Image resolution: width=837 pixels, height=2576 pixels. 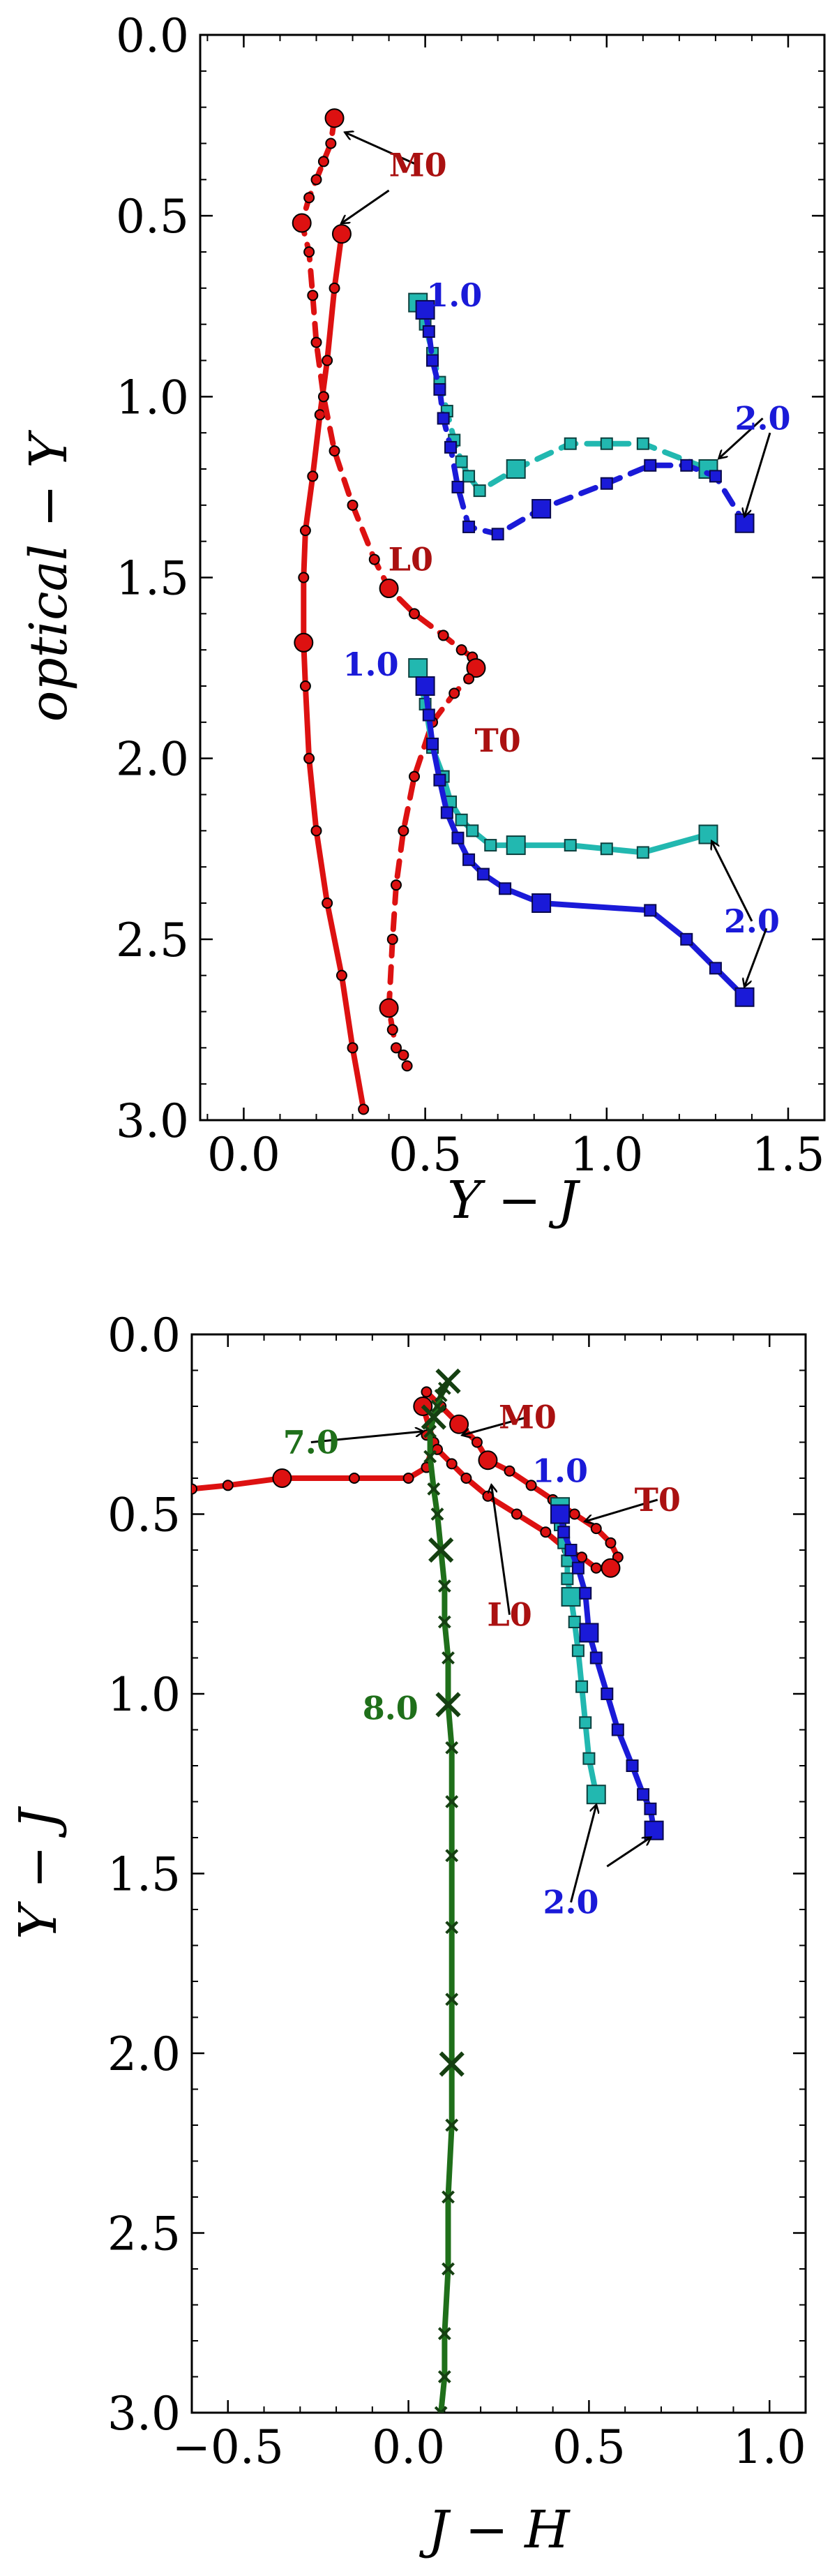 What do you see at coordinates (515, 1155) in the screenshot?
I see `top-panel-x-tick-labels: 0.0 0.5 1.0 1.5` at bounding box center [515, 1155].